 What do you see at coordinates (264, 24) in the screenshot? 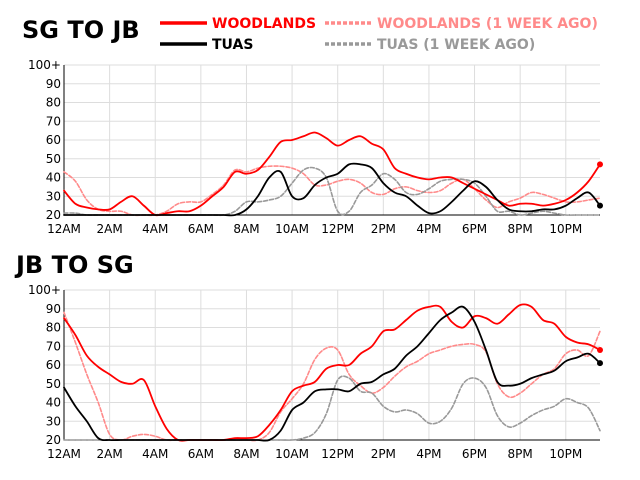
I see `legend-label: WOODLANDS` at bounding box center [264, 24].